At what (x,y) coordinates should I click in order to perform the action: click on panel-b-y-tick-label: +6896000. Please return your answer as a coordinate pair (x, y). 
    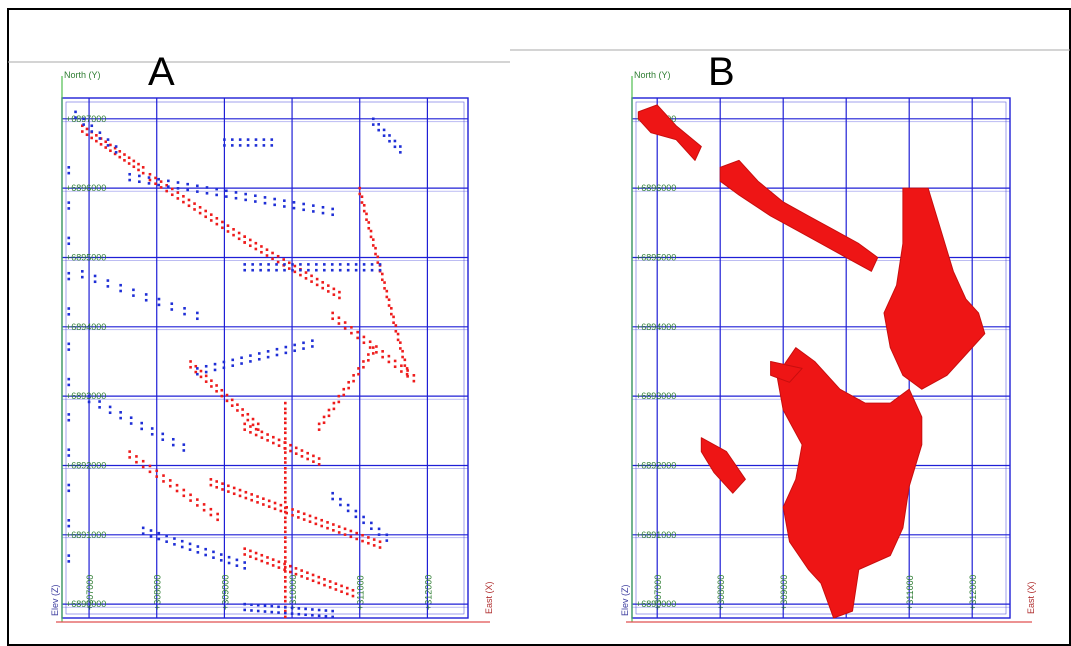
    Looking at the image, I should click on (656, 188).